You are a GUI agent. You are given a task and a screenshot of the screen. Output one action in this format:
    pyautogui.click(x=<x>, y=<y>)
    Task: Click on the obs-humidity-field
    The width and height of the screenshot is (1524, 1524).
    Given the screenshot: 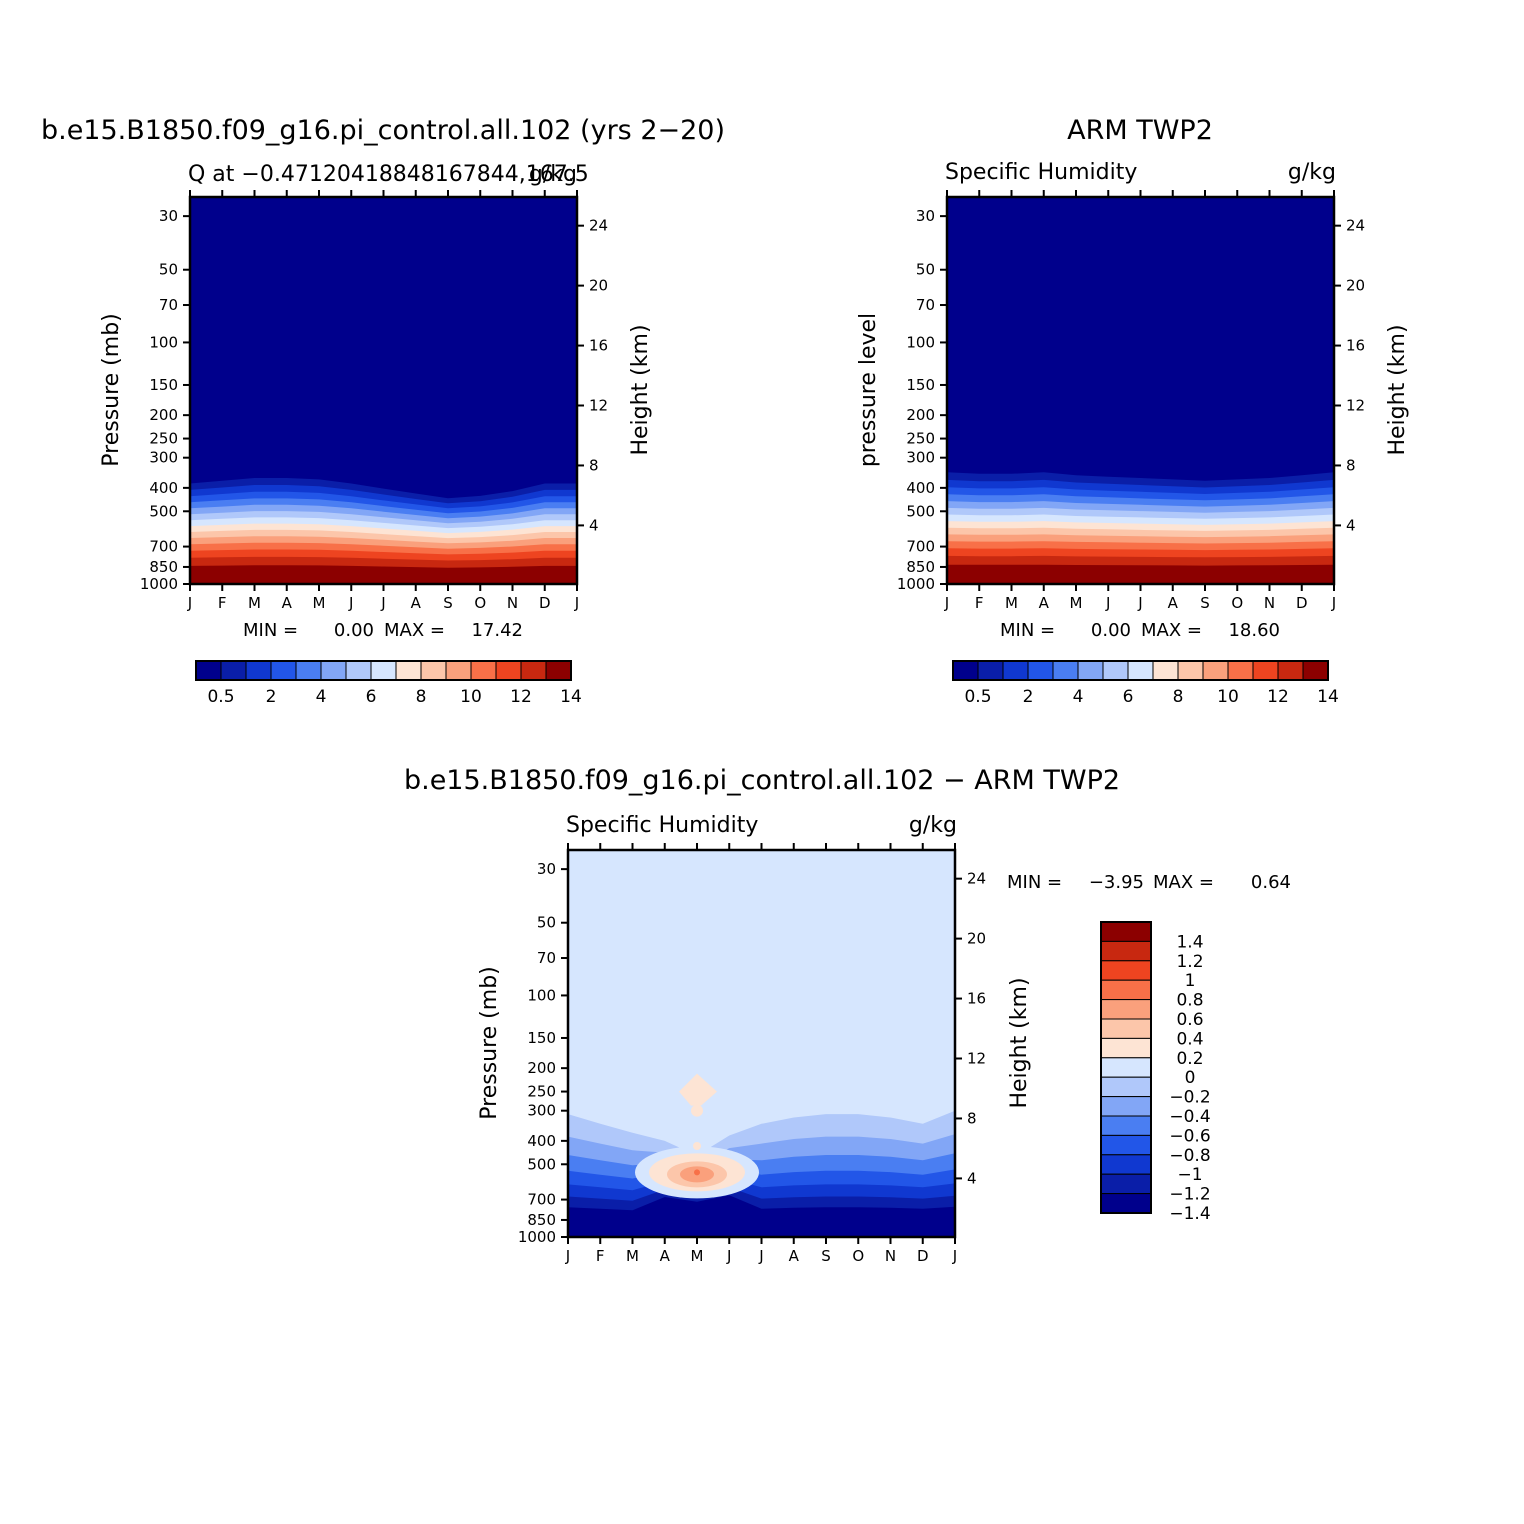 What is the action you would take?
    pyautogui.click(x=1140, y=390)
    